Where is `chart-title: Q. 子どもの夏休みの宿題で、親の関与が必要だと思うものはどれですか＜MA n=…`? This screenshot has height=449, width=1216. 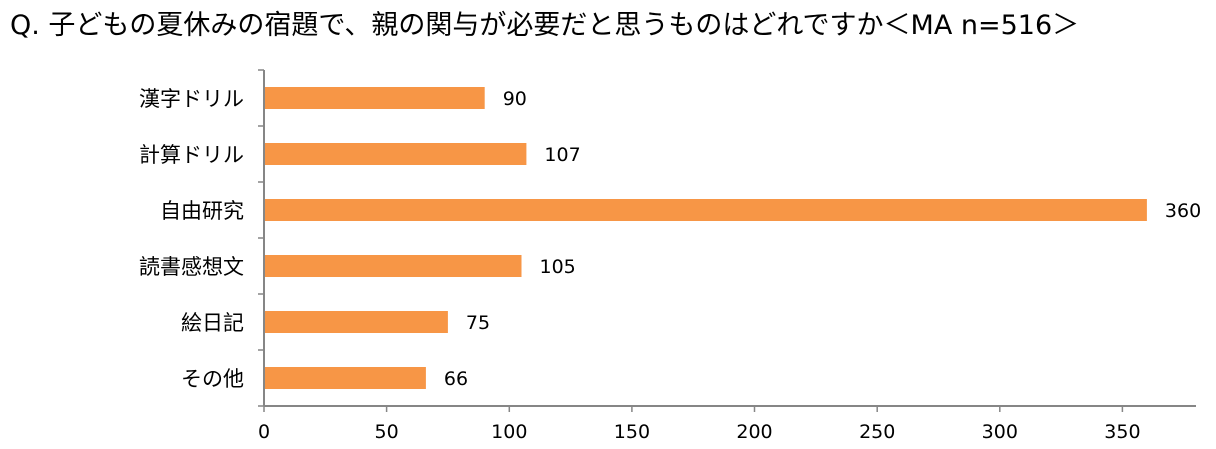 chart-title: Q. 子どもの夏休みの宿題で、親の関与が必要だと思うものはどれですか＜MA n=… is located at coordinates (545, 25).